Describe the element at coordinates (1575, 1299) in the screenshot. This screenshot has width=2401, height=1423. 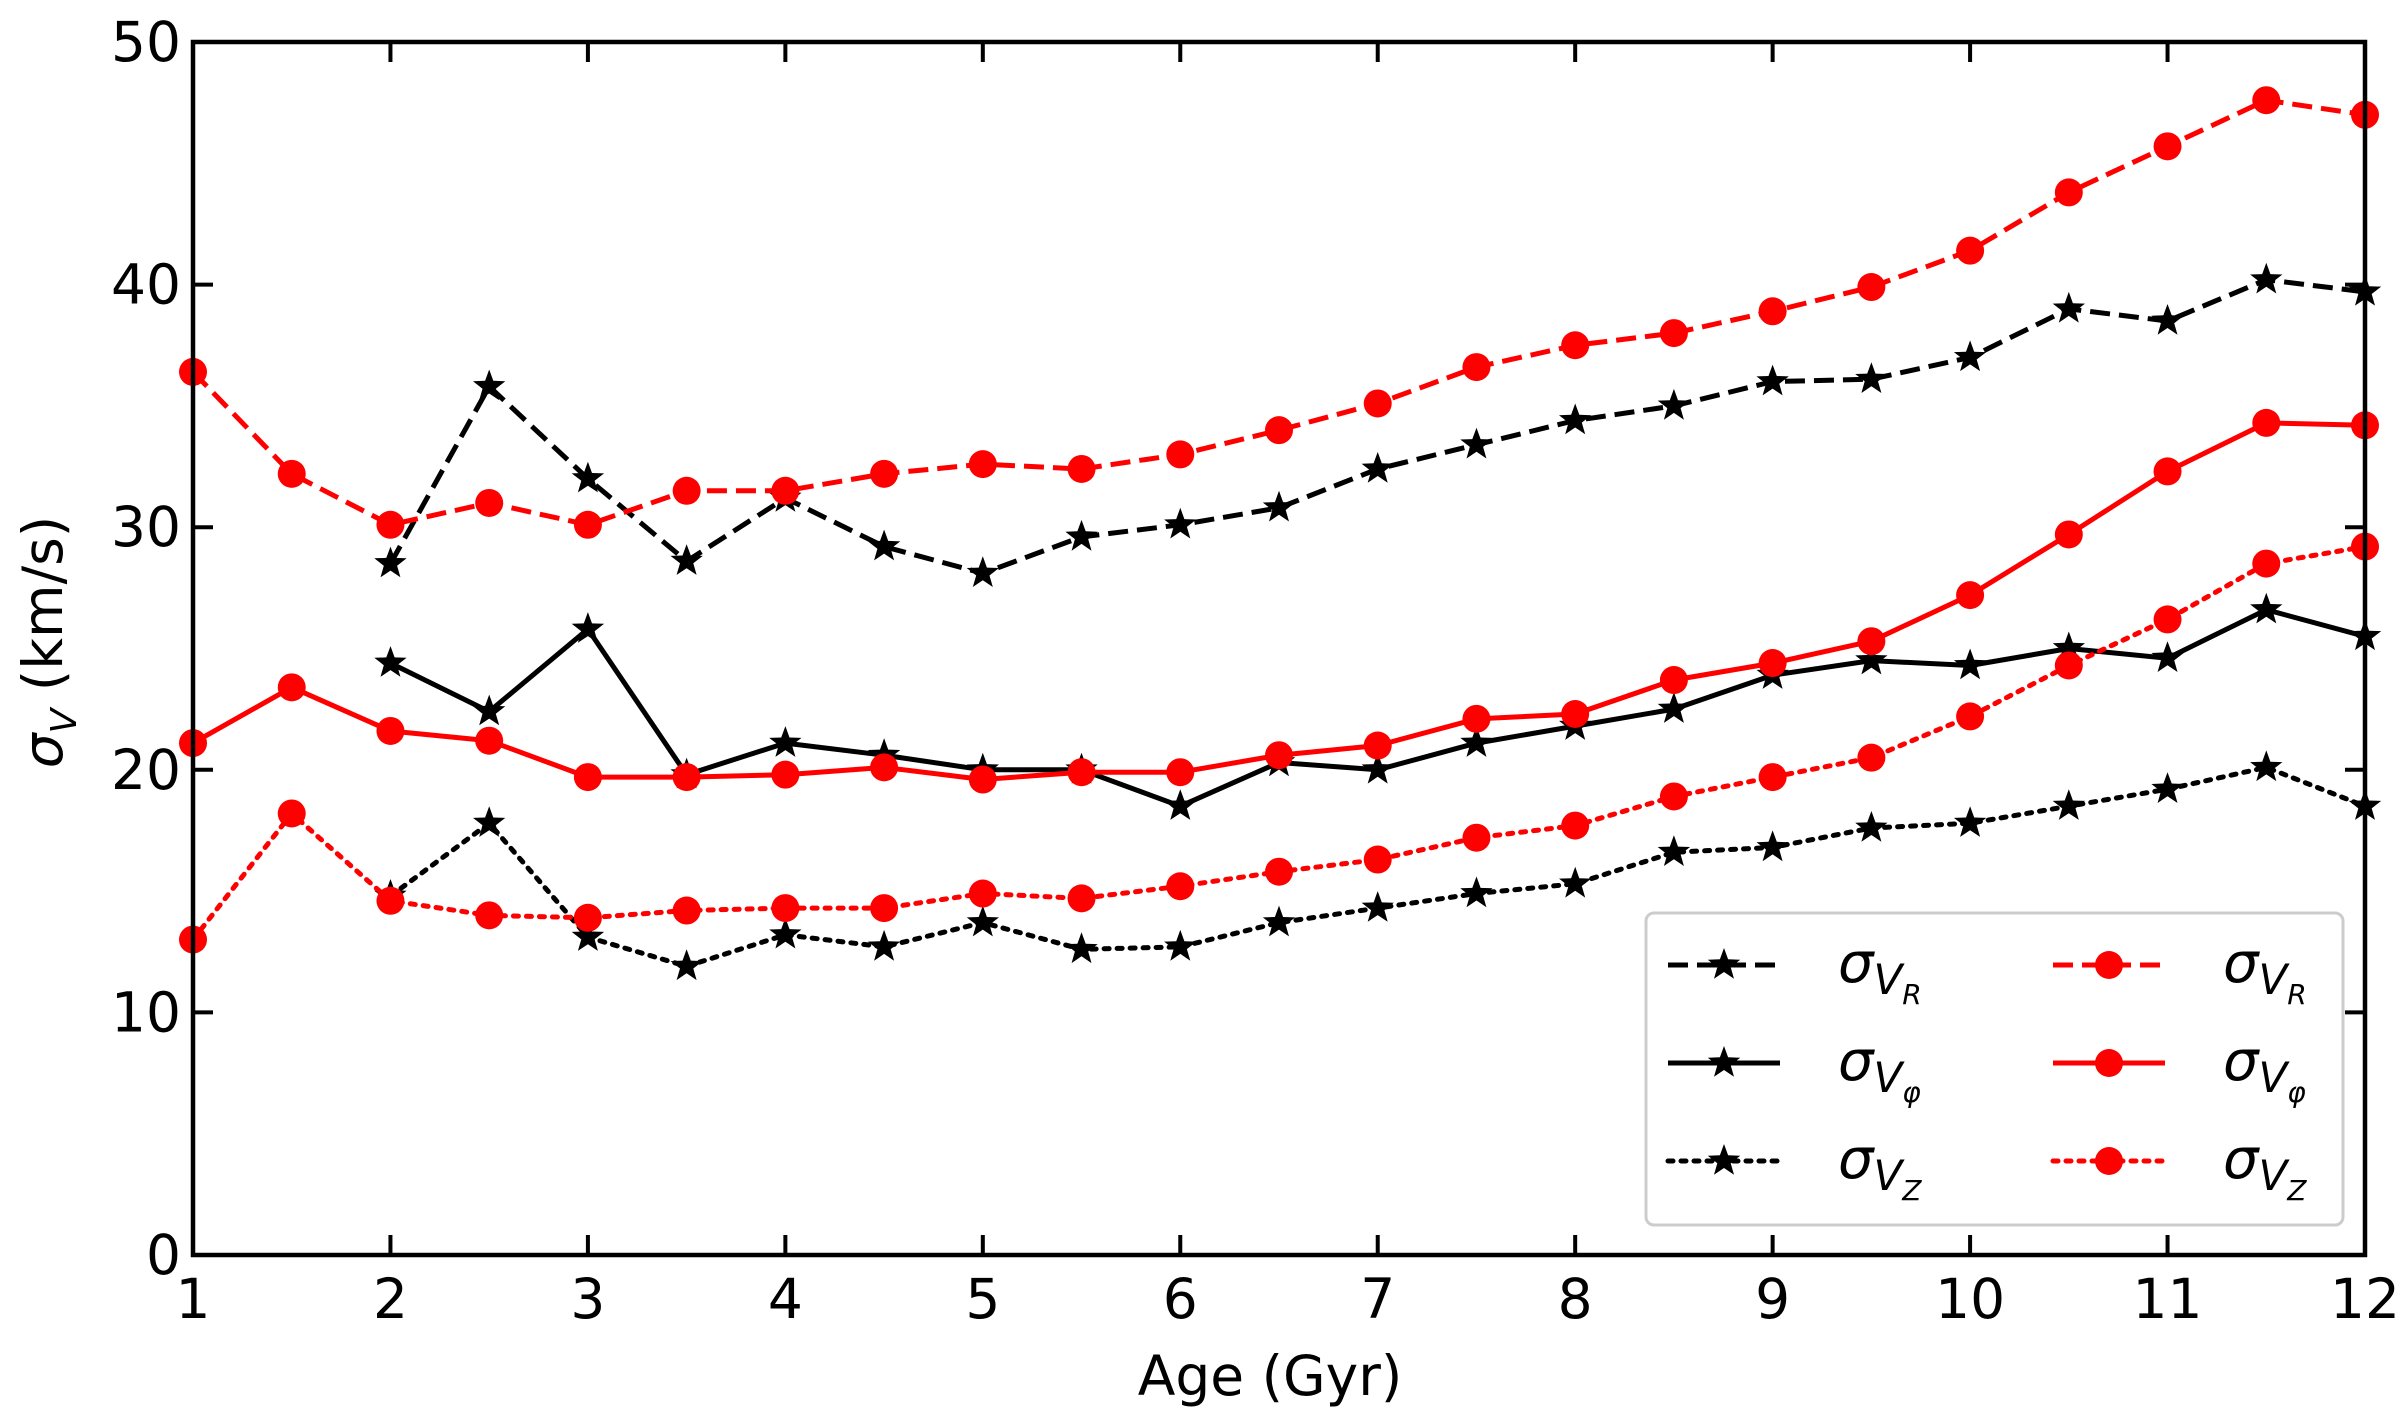
I see `x-tick-label: 8` at that location.